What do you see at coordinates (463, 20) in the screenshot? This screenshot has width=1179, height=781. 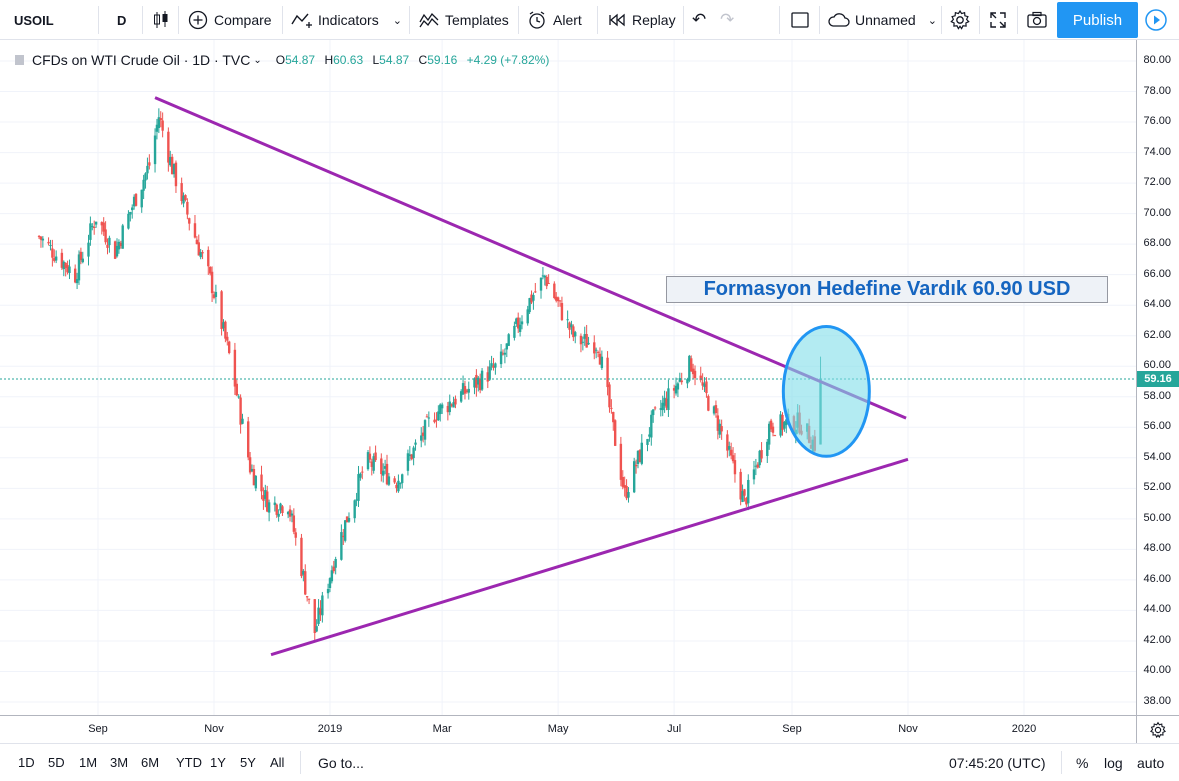 I see `templates-button: Templates` at bounding box center [463, 20].